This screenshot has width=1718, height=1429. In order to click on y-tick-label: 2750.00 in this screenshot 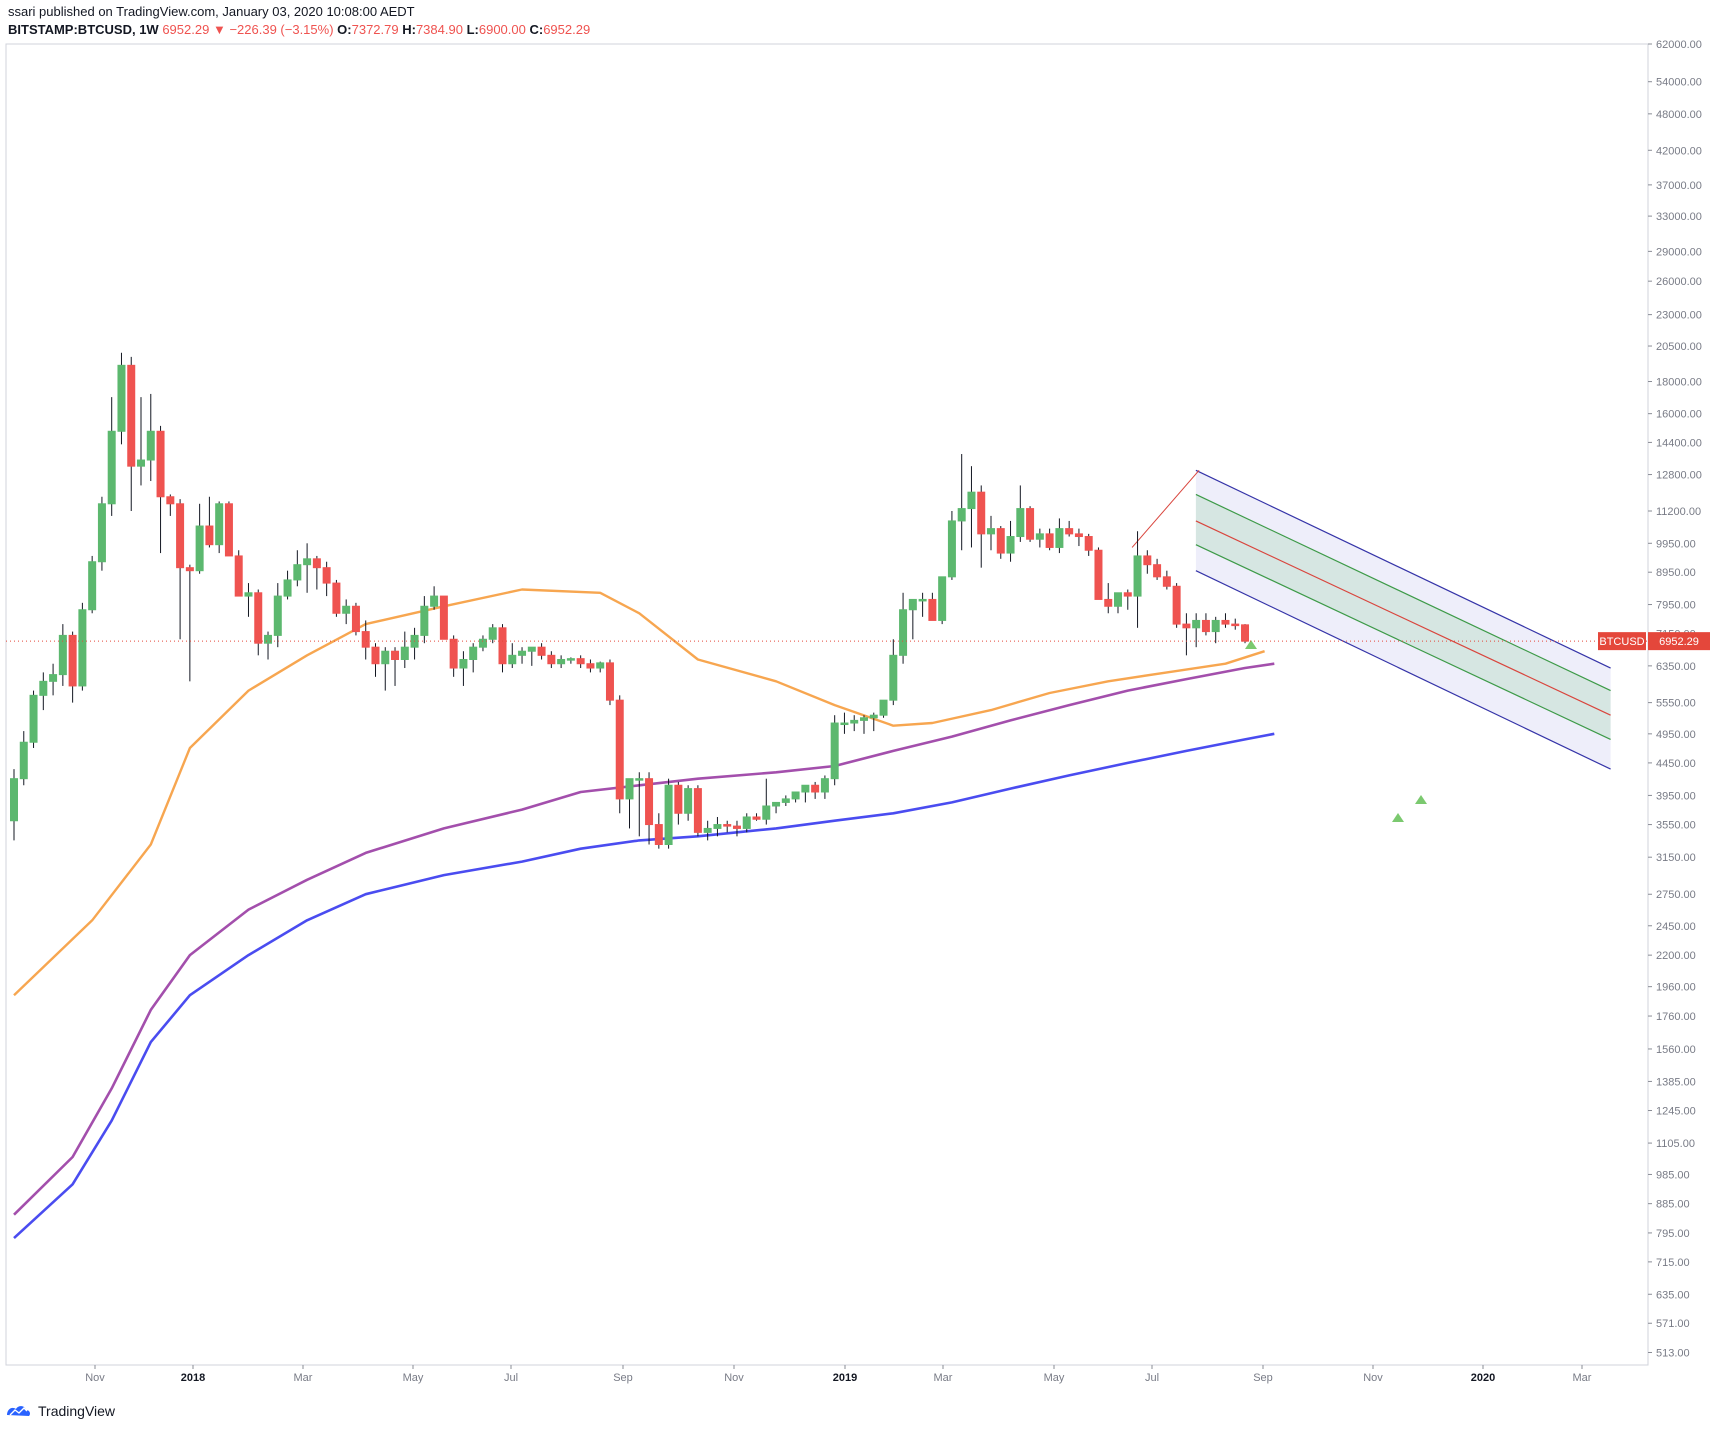, I will do `click(1676, 895)`.